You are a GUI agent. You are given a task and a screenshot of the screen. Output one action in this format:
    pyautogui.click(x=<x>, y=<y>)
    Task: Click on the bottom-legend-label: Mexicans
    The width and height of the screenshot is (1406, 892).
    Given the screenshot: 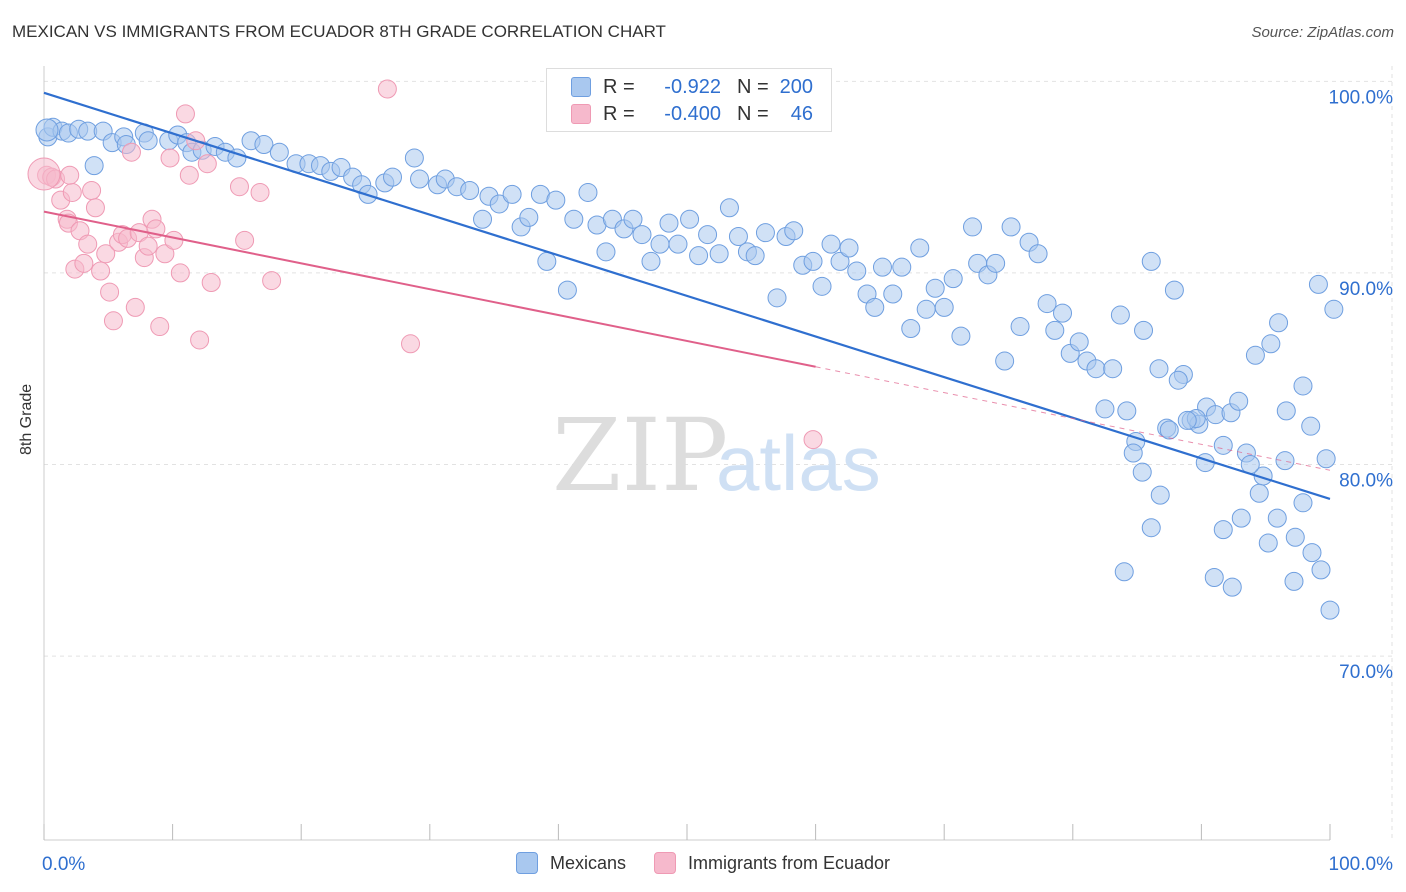 What is the action you would take?
    pyautogui.click(x=587, y=862)
    